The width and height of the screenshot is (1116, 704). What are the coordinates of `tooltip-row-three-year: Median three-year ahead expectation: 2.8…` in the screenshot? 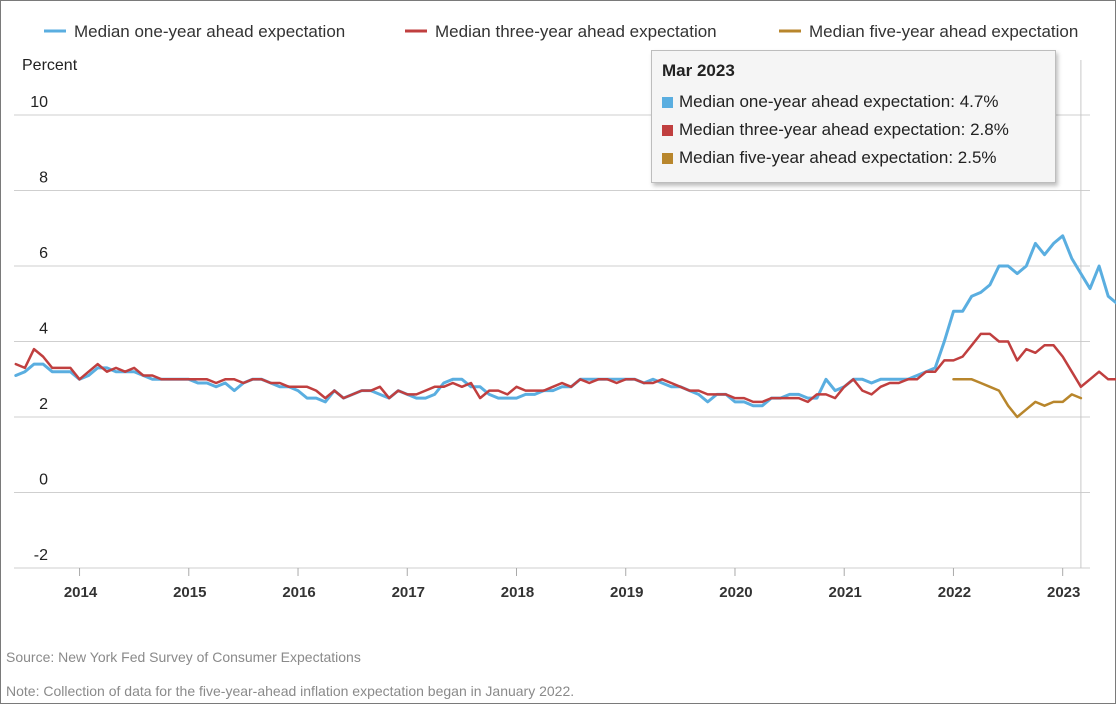 It's located at (853, 130).